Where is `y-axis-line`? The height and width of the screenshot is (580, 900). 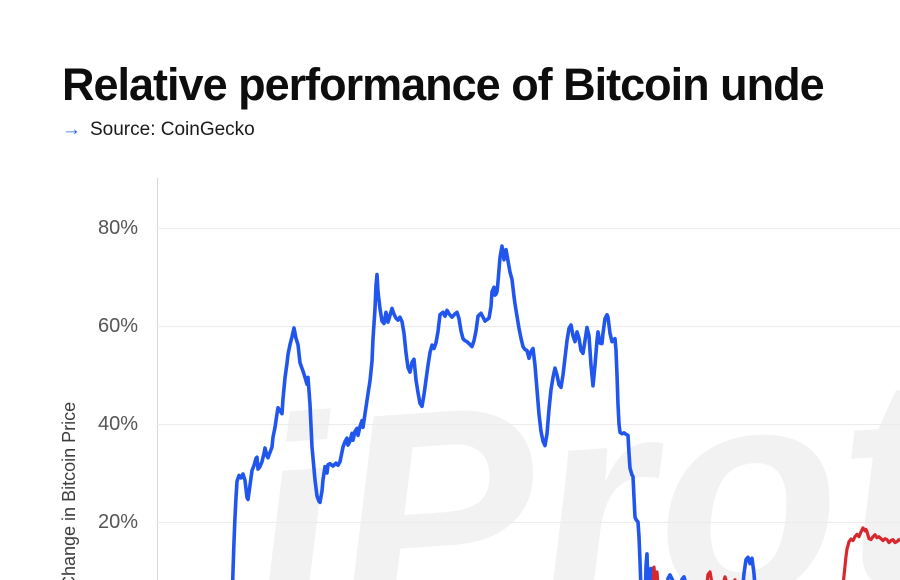
y-axis-line is located at coordinates (157, 379).